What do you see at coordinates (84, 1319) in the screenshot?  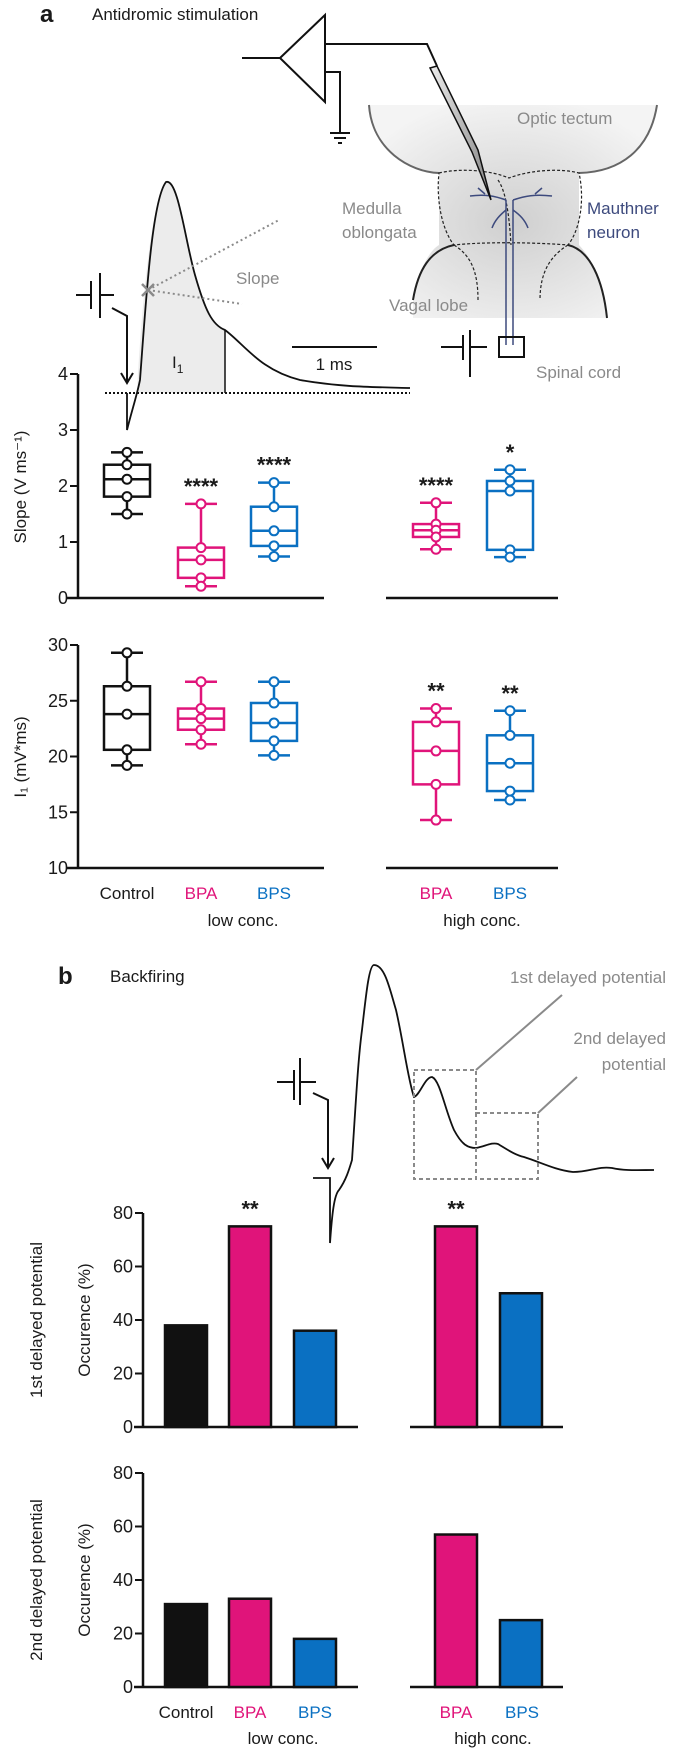 I see `bar1-y-axis-title: Occurence (%)` at bounding box center [84, 1319].